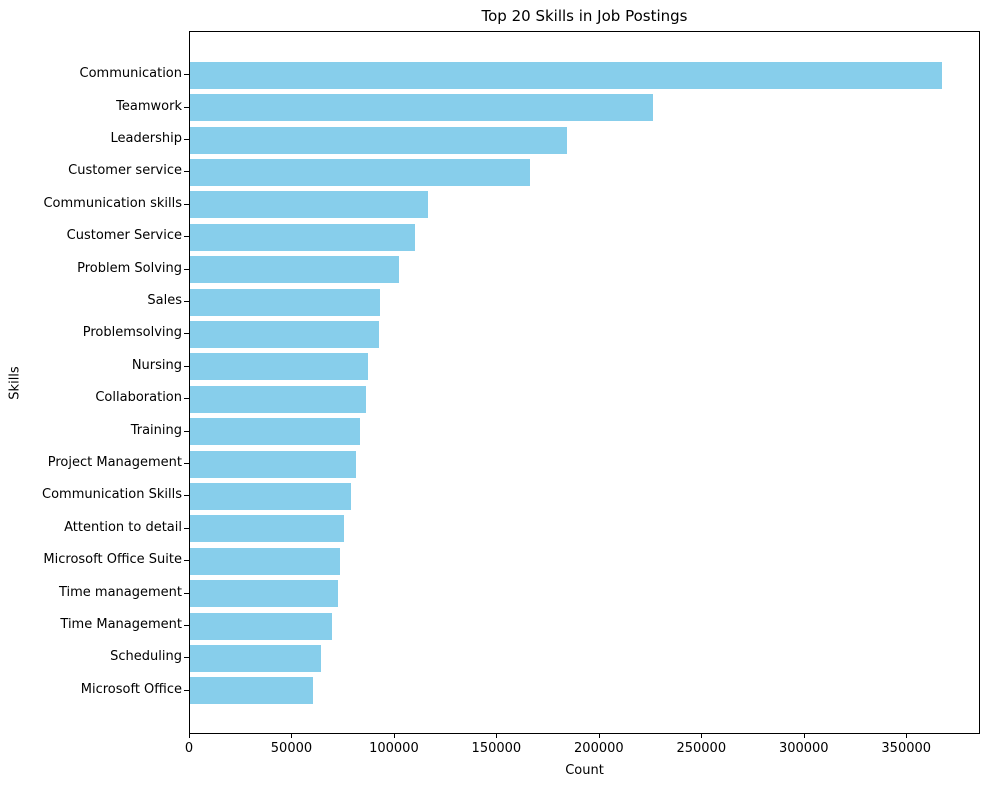 Image resolution: width=989 pixels, height=790 pixels. Describe the element at coordinates (701, 748) in the screenshot. I see `x-tick-label: 250000` at that location.